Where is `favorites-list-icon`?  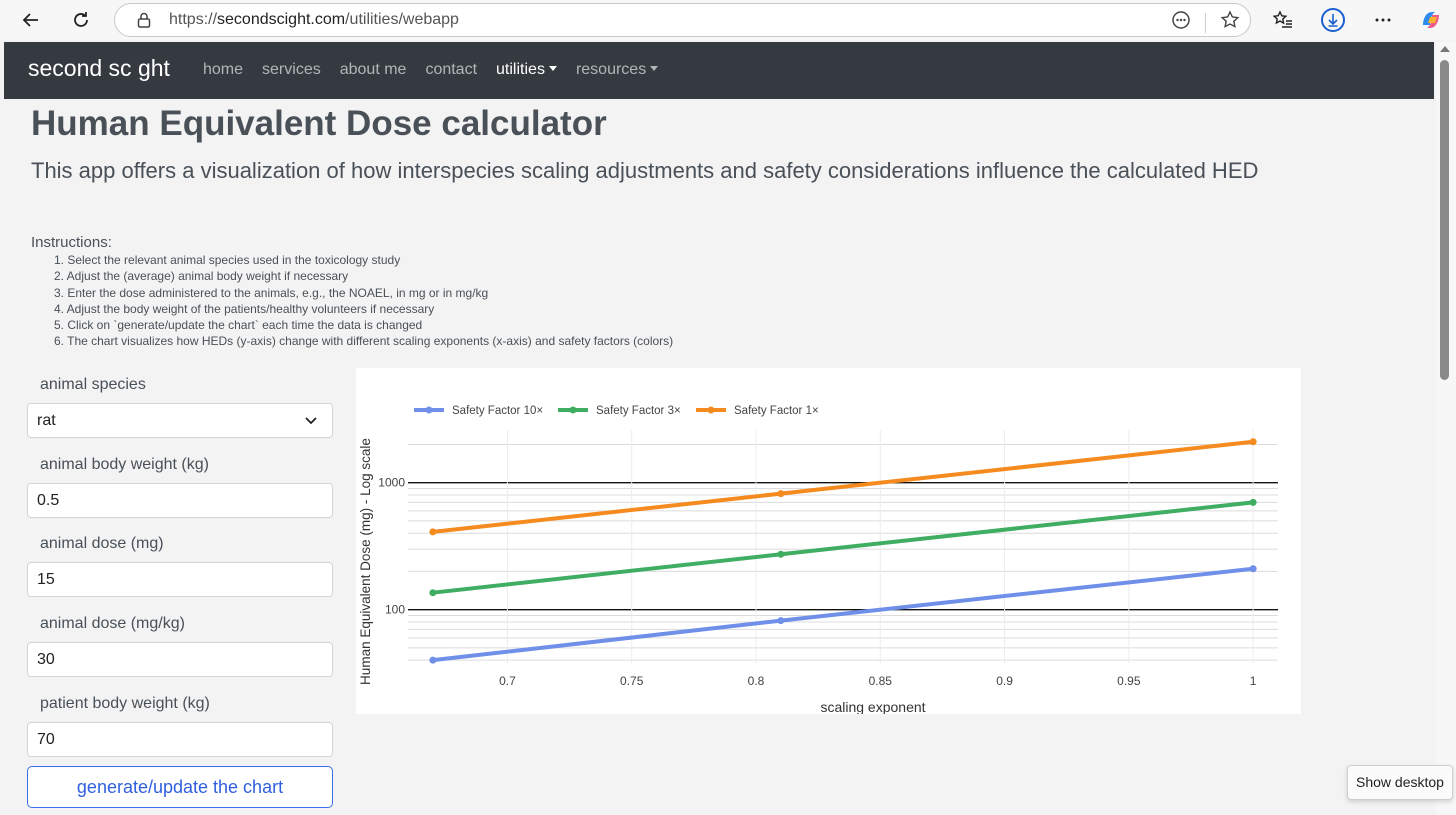 favorites-list-icon is located at coordinates (1283, 20).